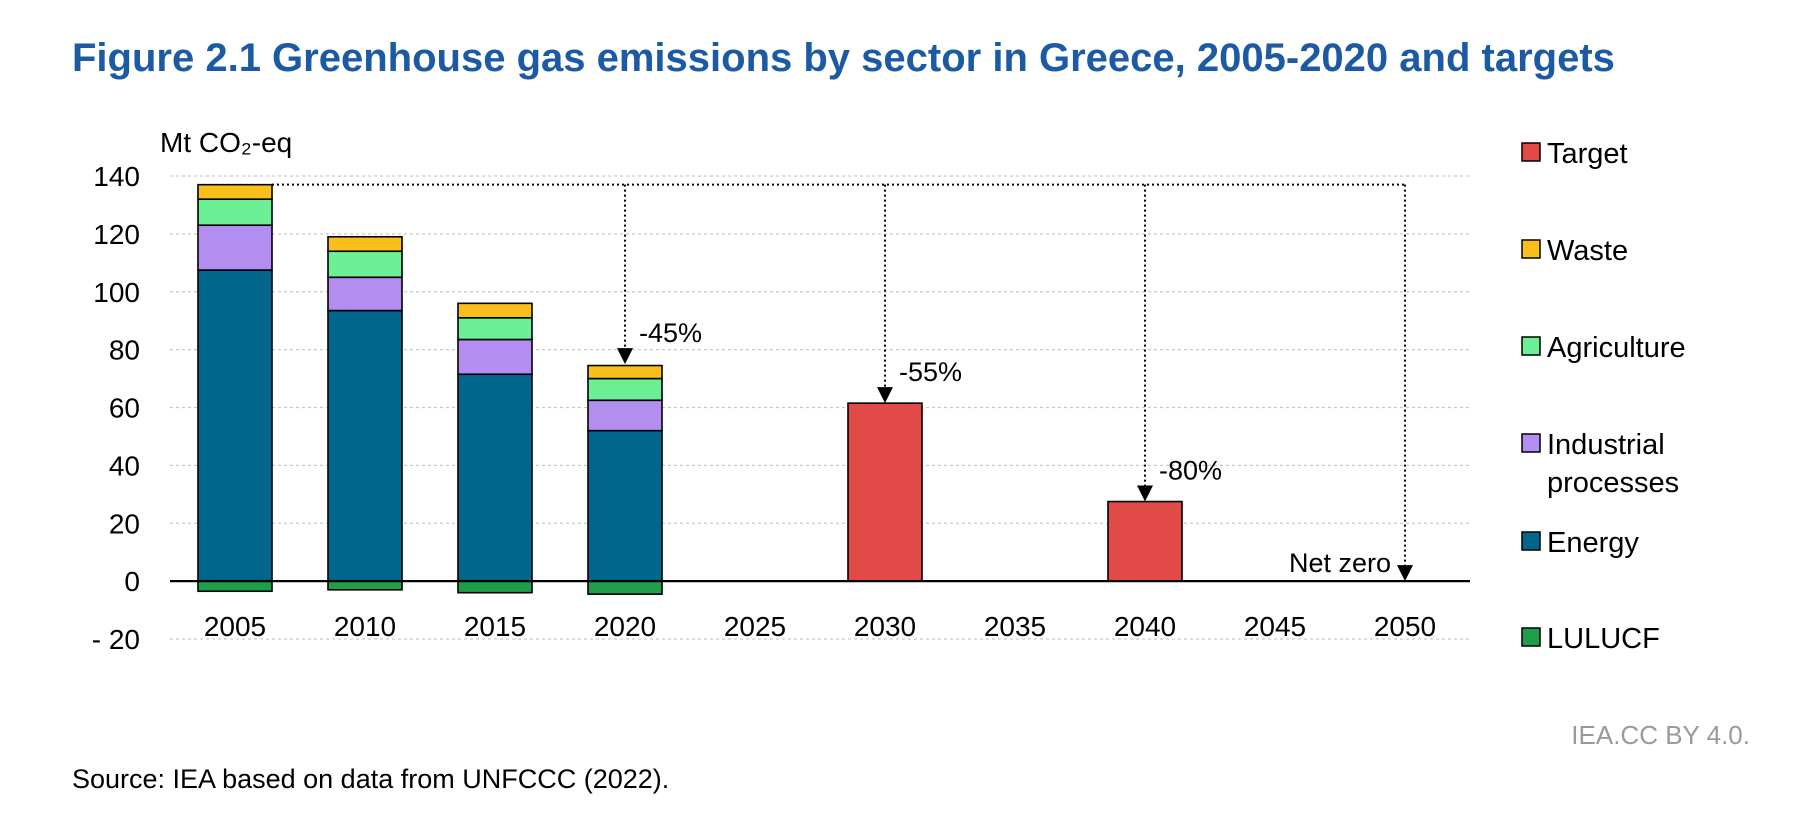 The height and width of the screenshot is (840, 1820). I want to click on bar-segment-industrial-processes-2015, so click(495, 357).